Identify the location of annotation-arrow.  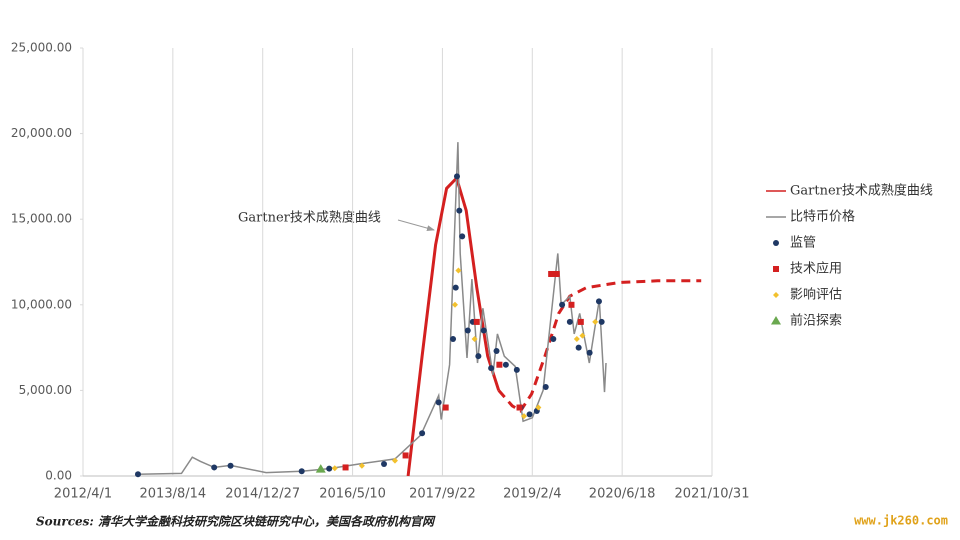
(416, 225).